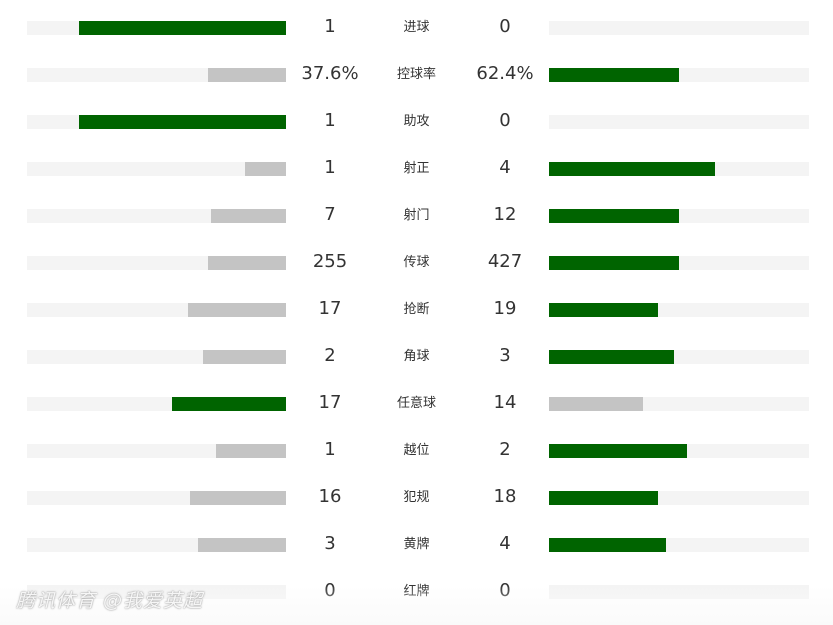  What do you see at coordinates (416, 168) in the screenshot?
I see `stat-label: 射正` at bounding box center [416, 168].